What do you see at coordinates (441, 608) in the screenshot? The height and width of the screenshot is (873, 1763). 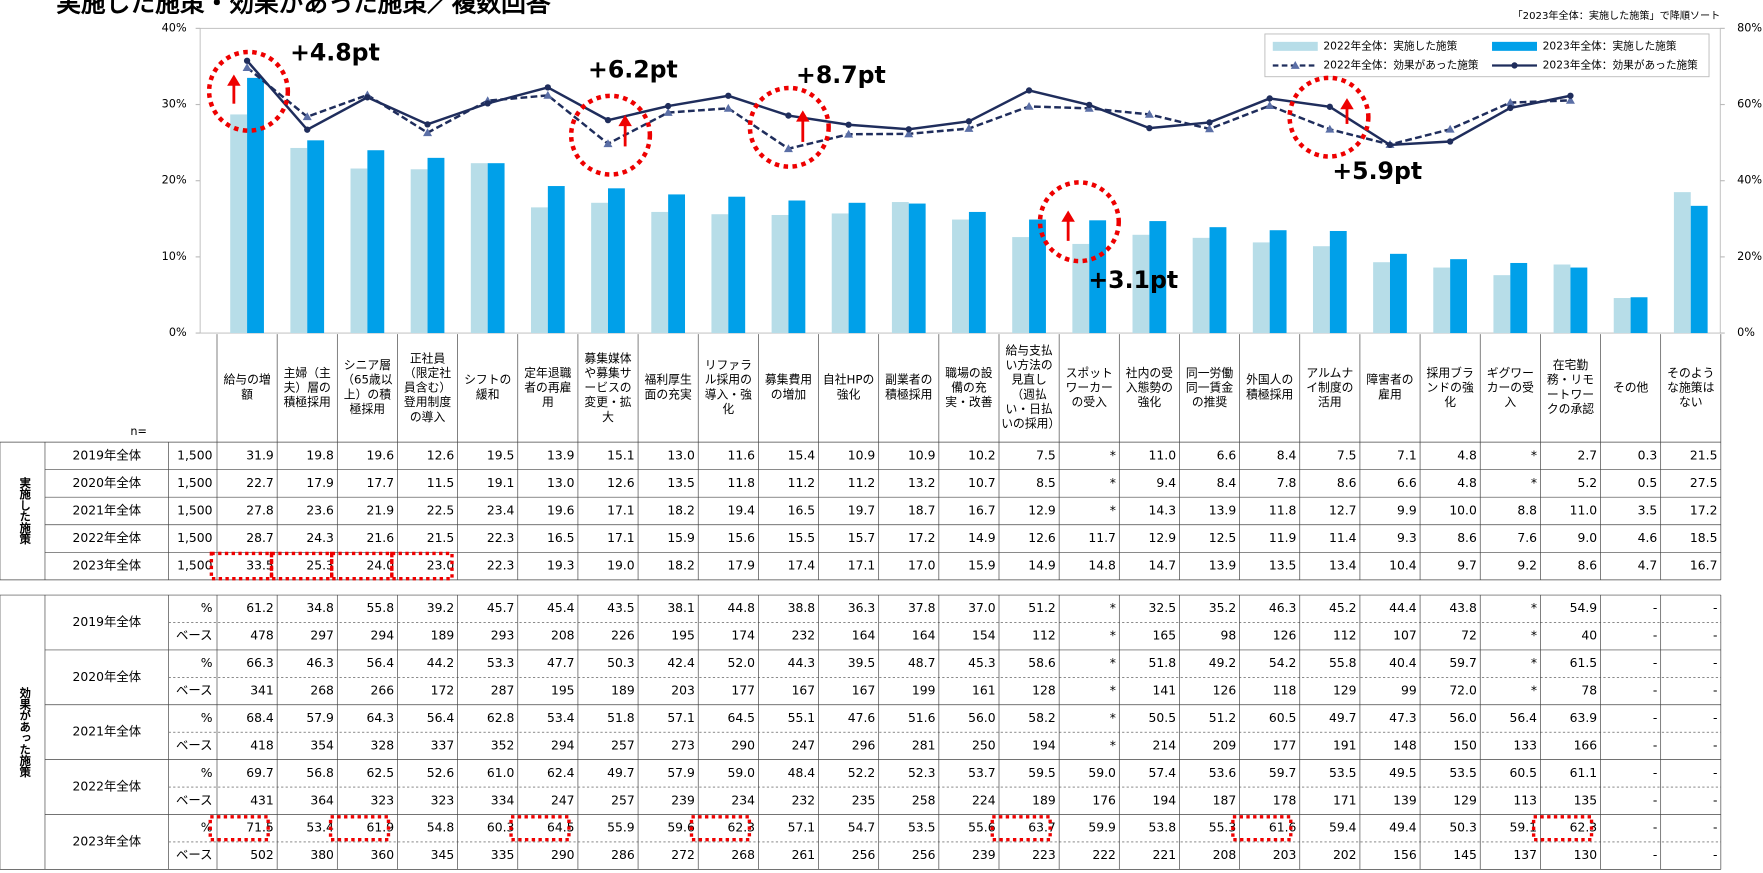 I see `cell: 39.2` at bounding box center [441, 608].